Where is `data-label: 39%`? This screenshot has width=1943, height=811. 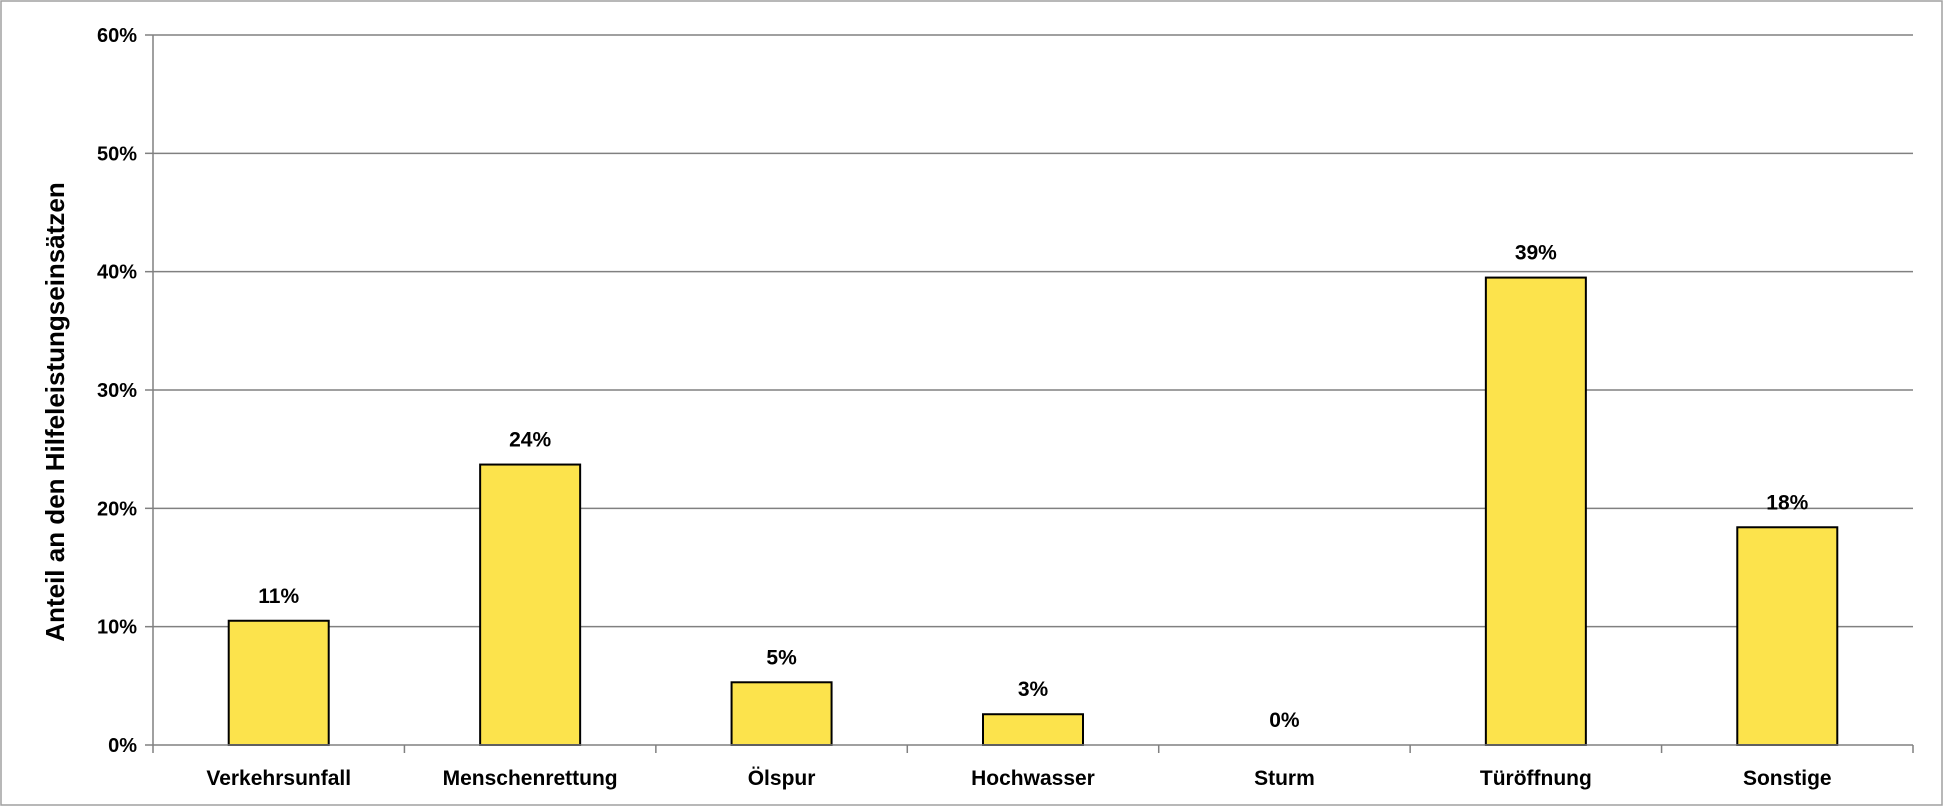 data-label: 39% is located at coordinates (1536, 253).